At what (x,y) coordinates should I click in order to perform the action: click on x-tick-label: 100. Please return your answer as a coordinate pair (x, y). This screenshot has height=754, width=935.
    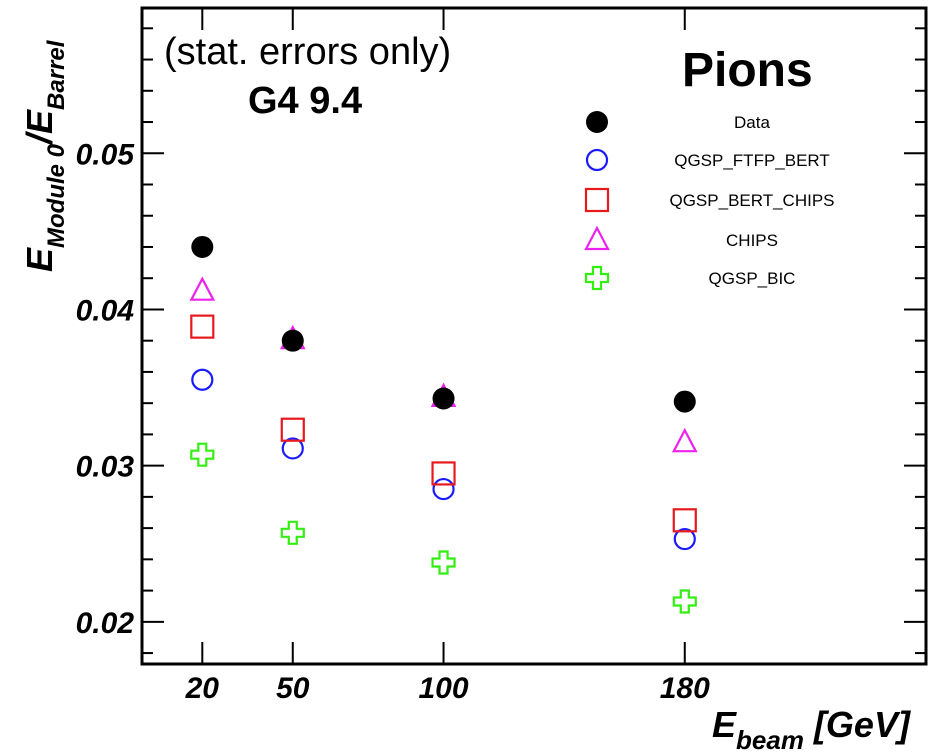
    Looking at the image, I should click on (444, 688).